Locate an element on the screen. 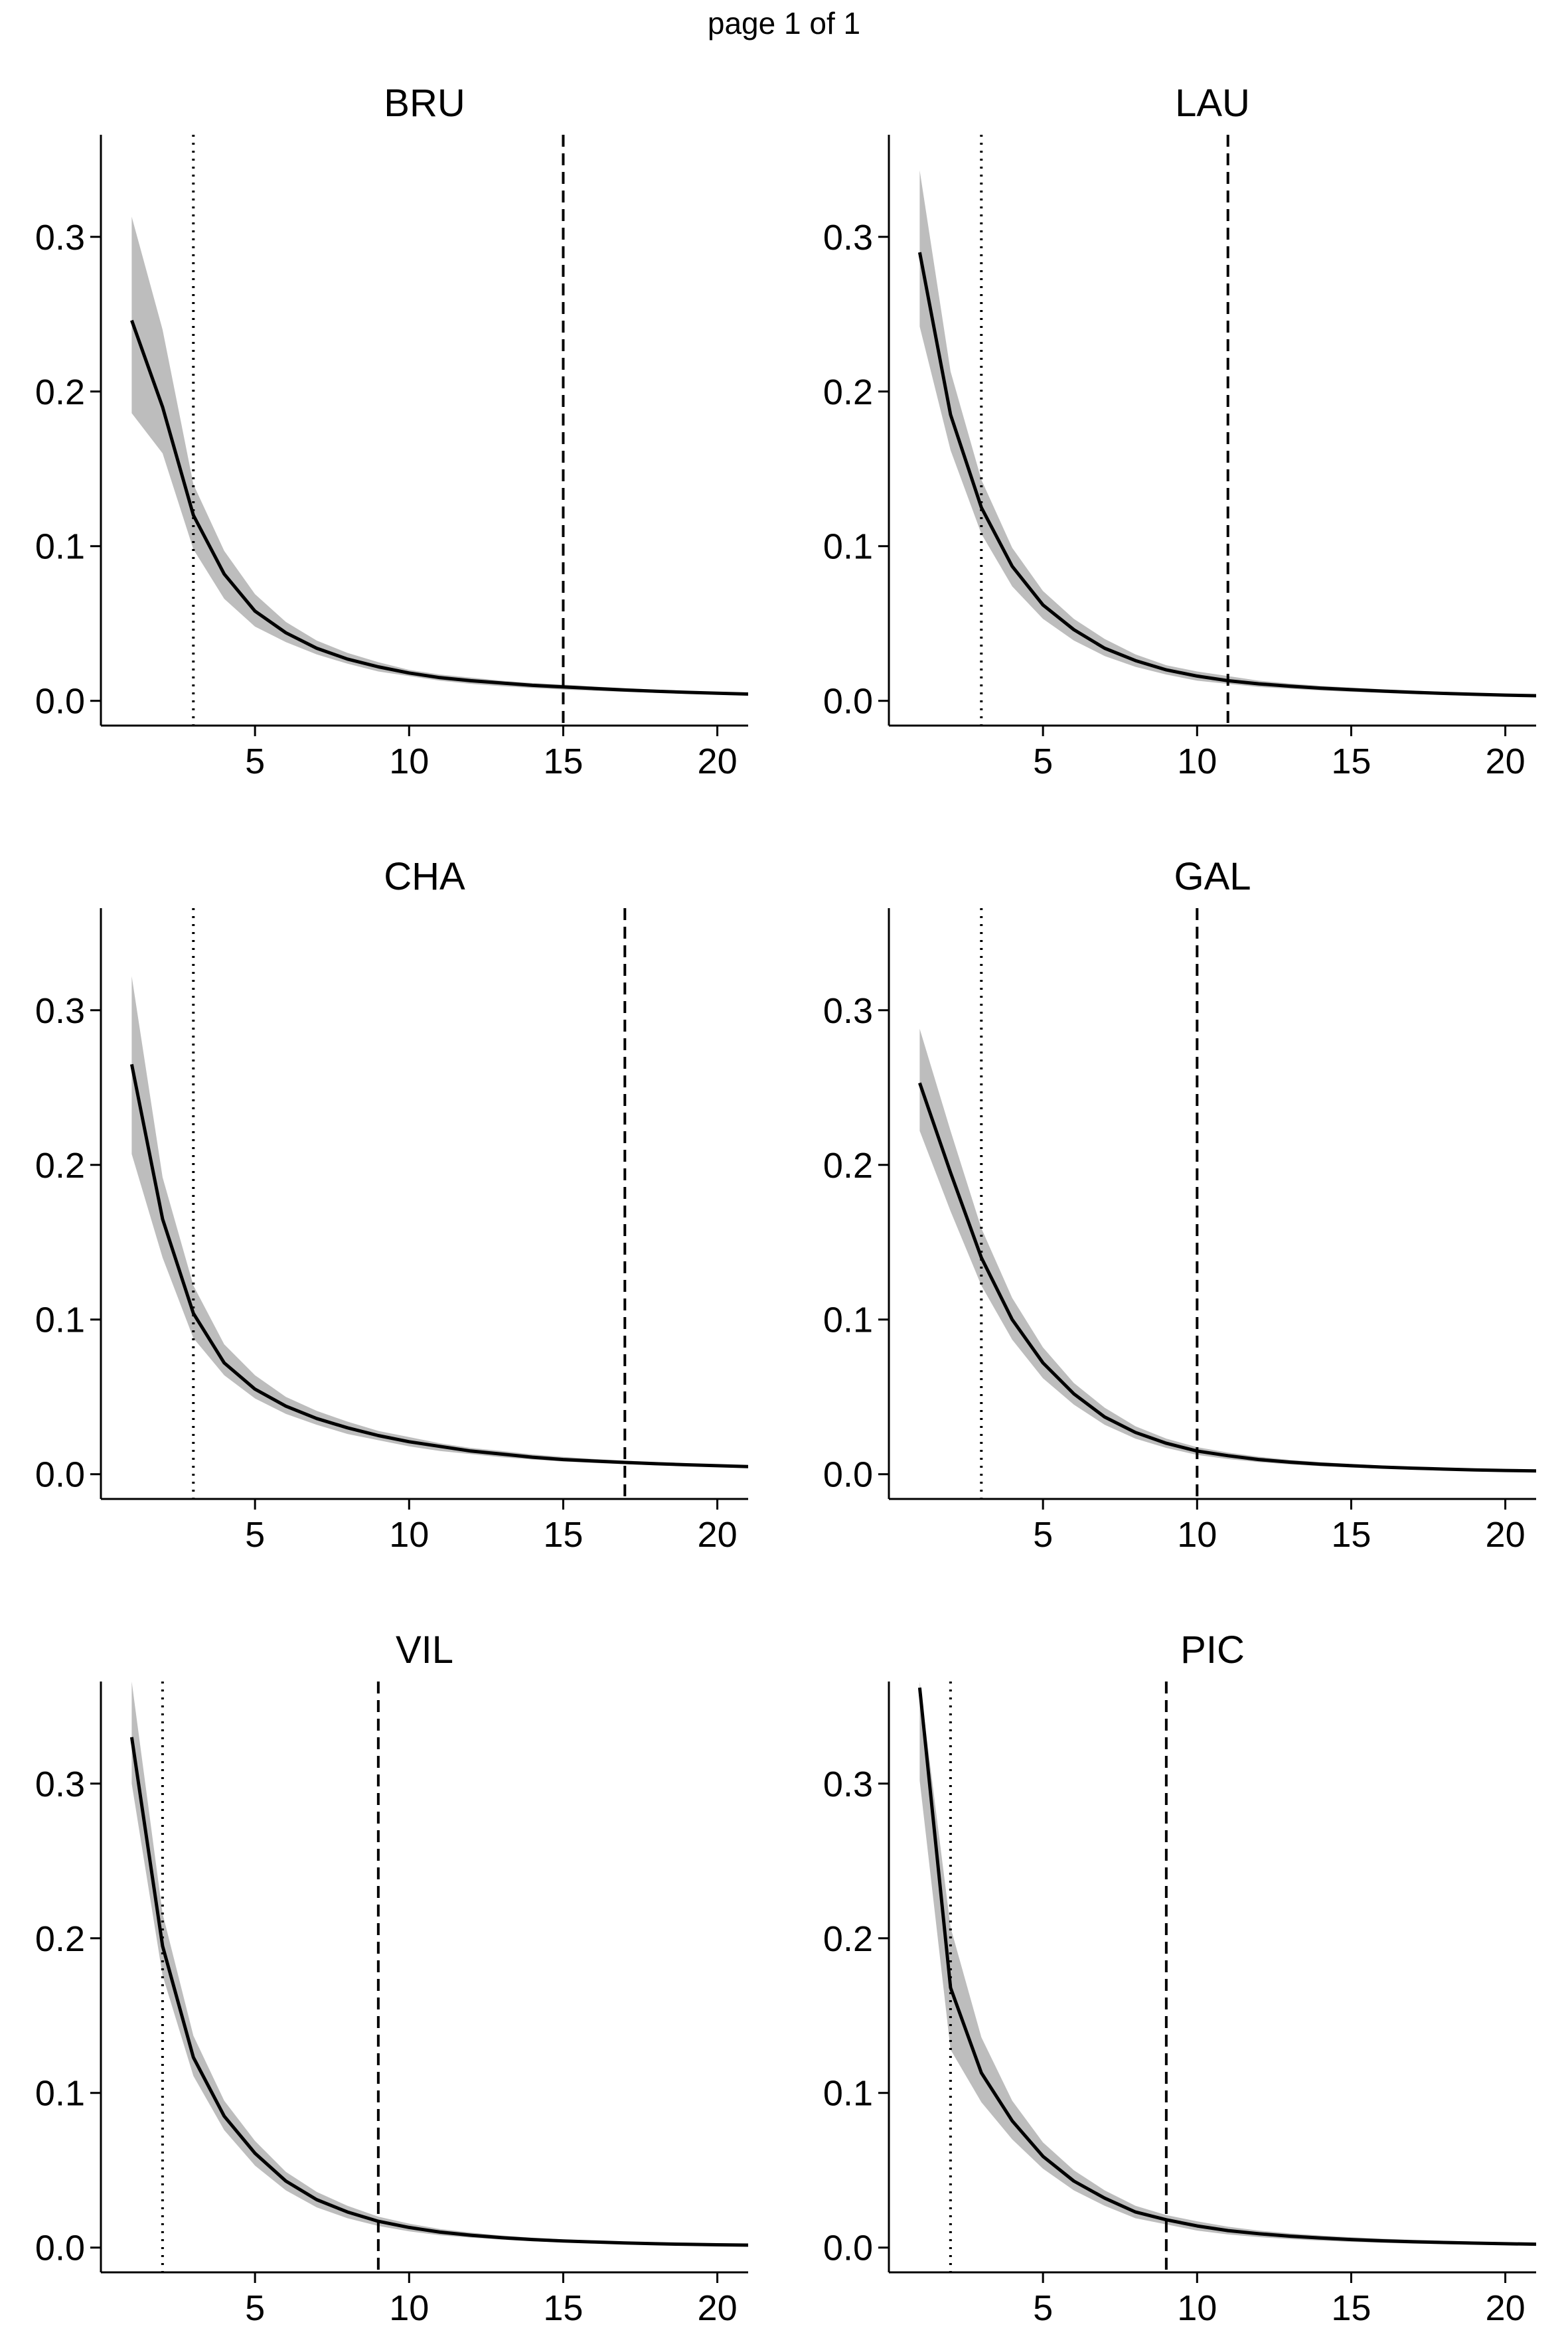 The image size is (1568, 2352). panel-gal: GAL 0.0 0.1 0.2 0.3 5 10 15 20 is located at coordinates (1180, 1205).